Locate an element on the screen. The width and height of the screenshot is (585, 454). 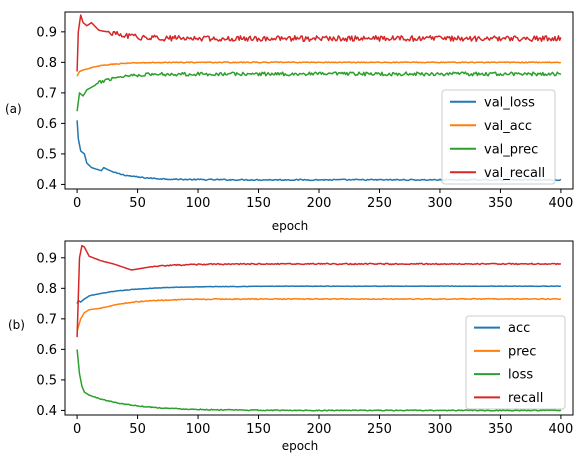
series-line-val-acc is located at coordinates (319, 69).